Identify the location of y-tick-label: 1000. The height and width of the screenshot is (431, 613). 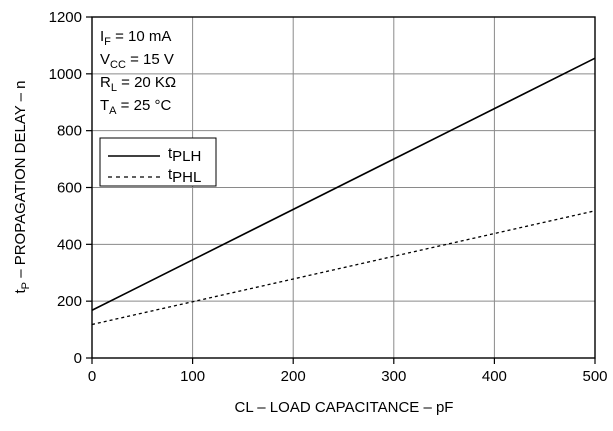
(65, 74).